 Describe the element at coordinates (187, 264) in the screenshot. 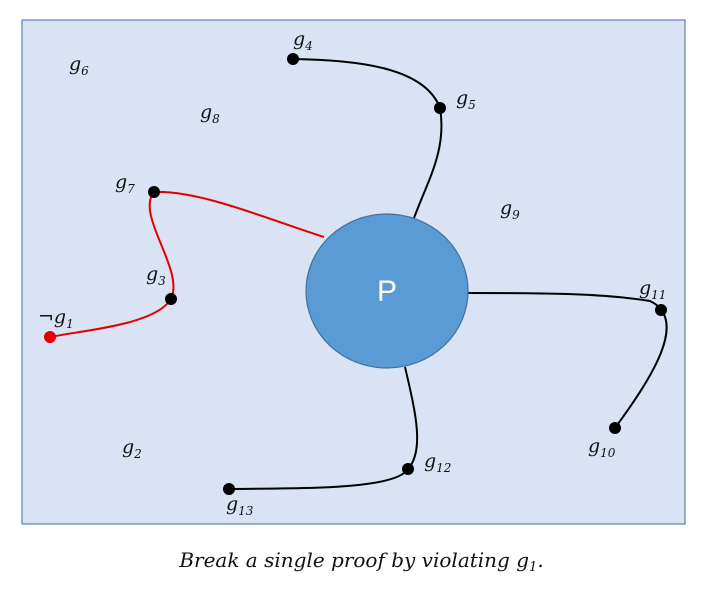

I see `edge-p-g7-g3-ng1` at that location.